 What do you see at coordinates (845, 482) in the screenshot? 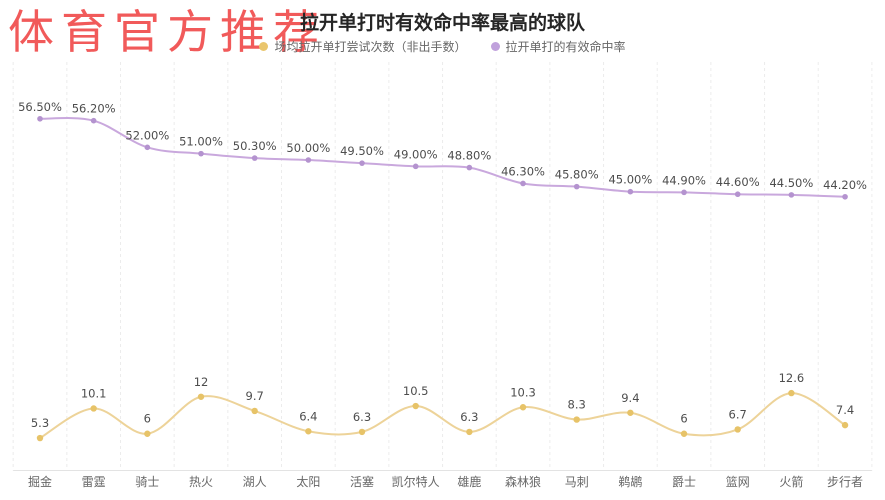
I see `x-axis-label: 步行者` at bounding box center [845, 482].